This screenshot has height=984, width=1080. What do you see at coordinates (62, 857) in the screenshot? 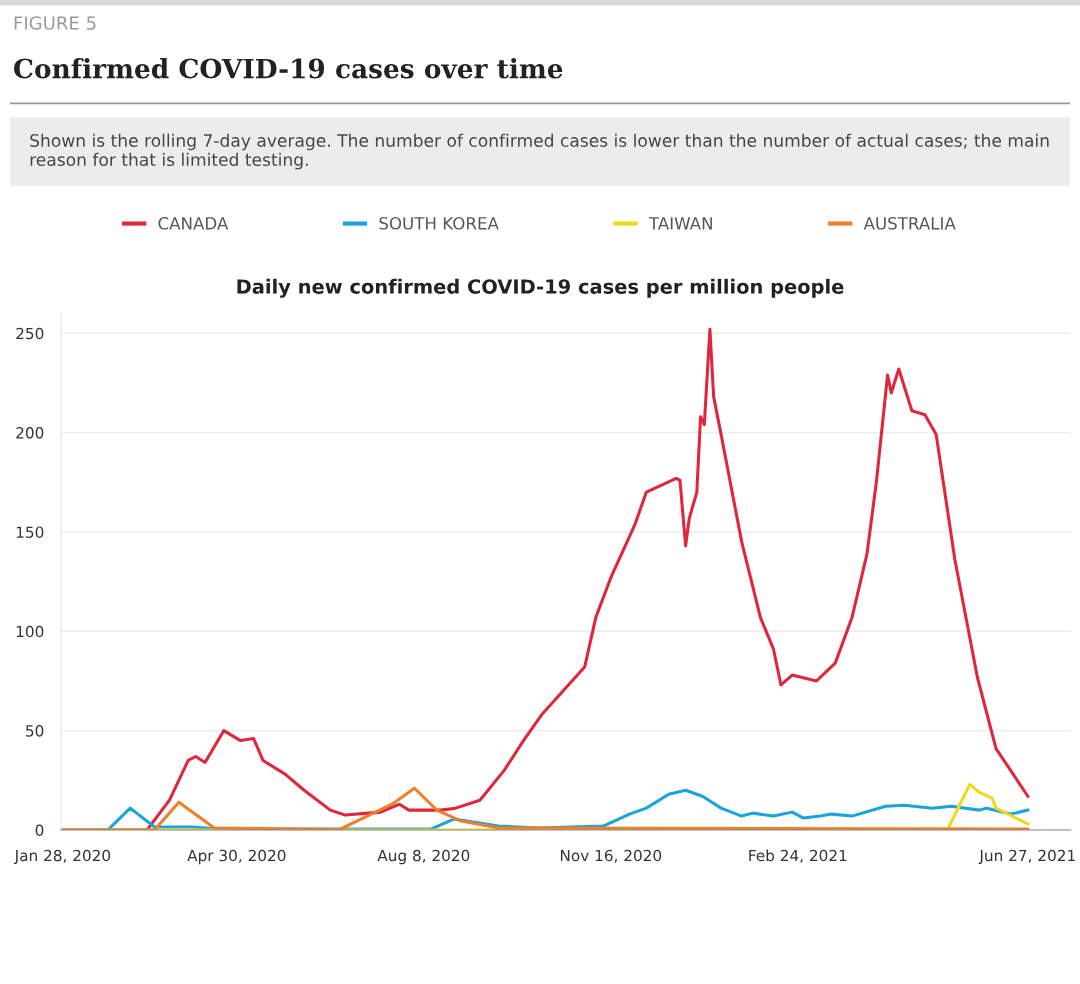
I see `x-tick-label: Jan 28, 2020` at bounding box center [62, 857].